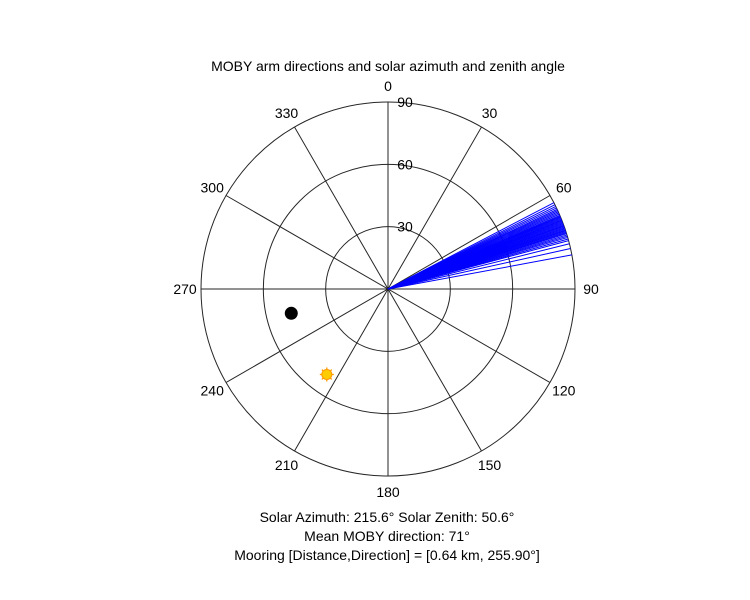 This screenshot has height=600, width=750. What do you see at coordinates (387, 536) in the screenshot?
I see `moby-direction-caption: Mean MOBY direction: 71°` at bounding box center [387, 536].